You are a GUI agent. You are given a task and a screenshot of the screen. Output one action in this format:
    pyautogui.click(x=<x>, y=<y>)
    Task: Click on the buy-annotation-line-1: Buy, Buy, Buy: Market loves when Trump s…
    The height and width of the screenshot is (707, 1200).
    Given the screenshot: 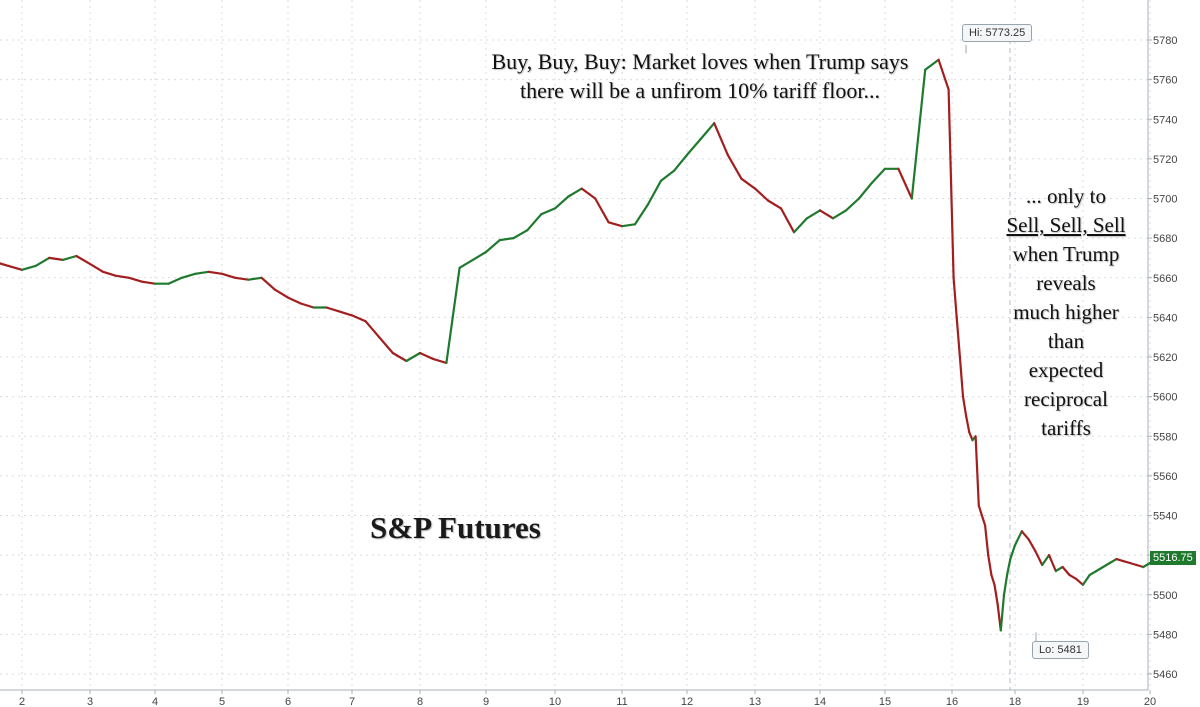 What is the action you would take?
    pyautogui.click(x=700, y=61)
    